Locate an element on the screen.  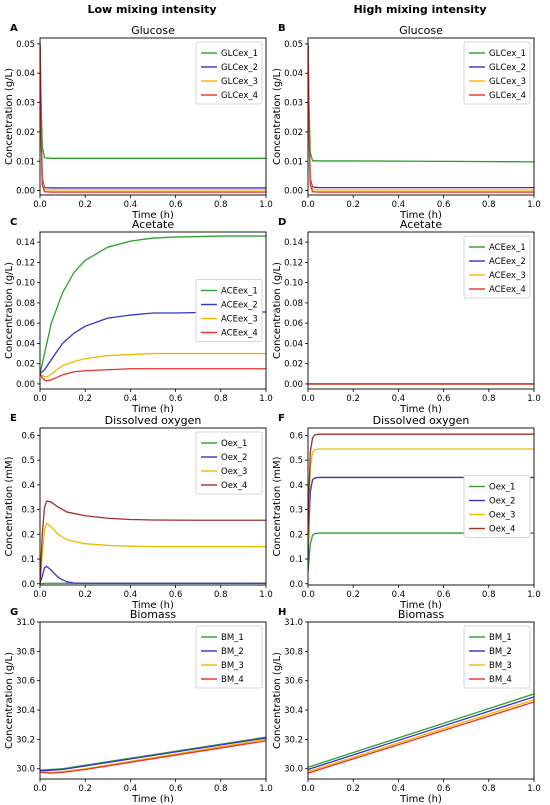
y-tick-label: 30.4 is located at coordinates (293, 711).